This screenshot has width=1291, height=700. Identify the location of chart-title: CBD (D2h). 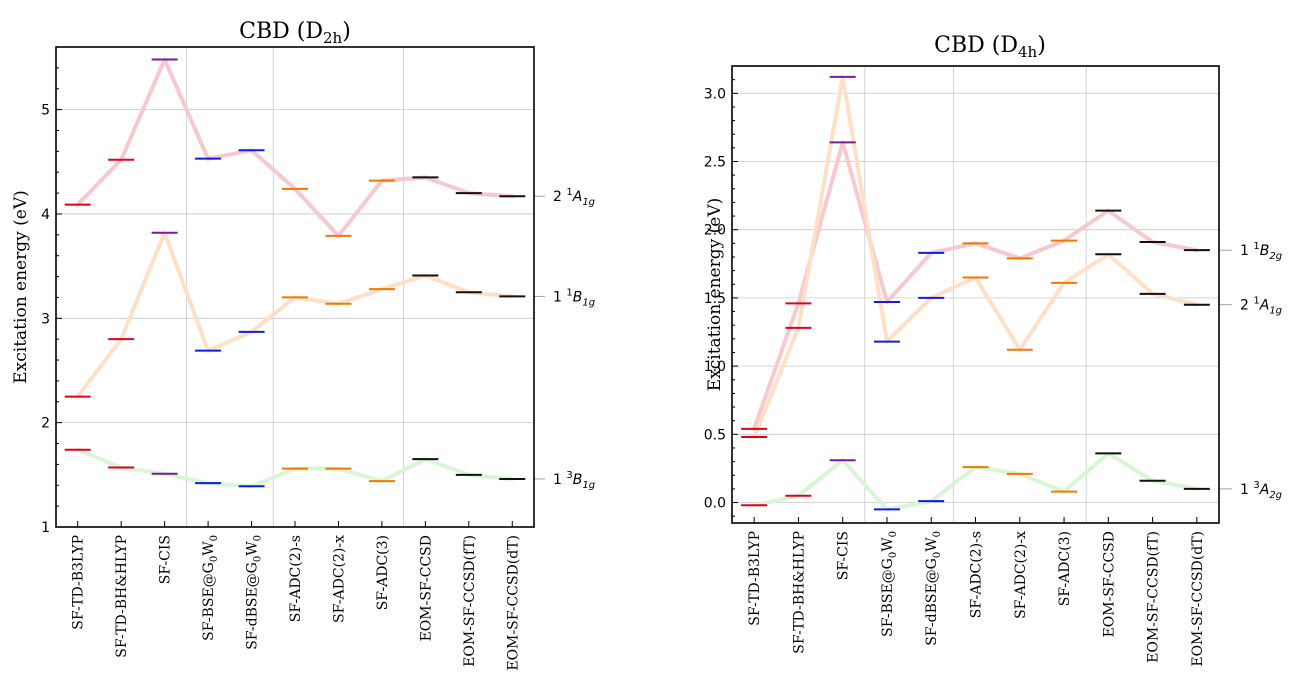
(295, 33).